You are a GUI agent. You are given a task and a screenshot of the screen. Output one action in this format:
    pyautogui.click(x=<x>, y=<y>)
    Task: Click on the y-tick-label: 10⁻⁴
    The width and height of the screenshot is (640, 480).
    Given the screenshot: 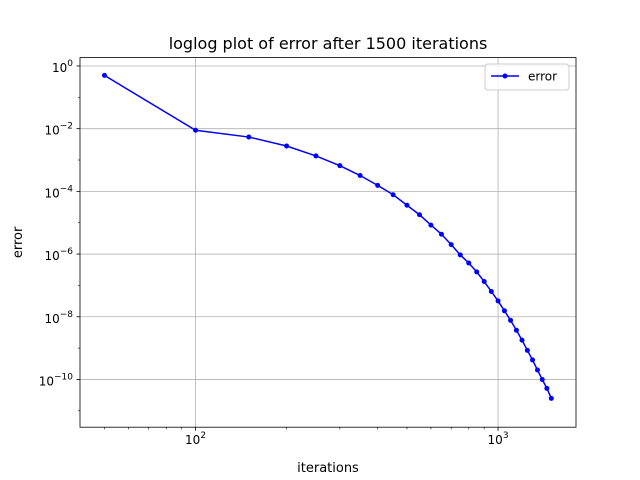 What is the action you would take?
    pyautogui.click(x=58, y=192)
    